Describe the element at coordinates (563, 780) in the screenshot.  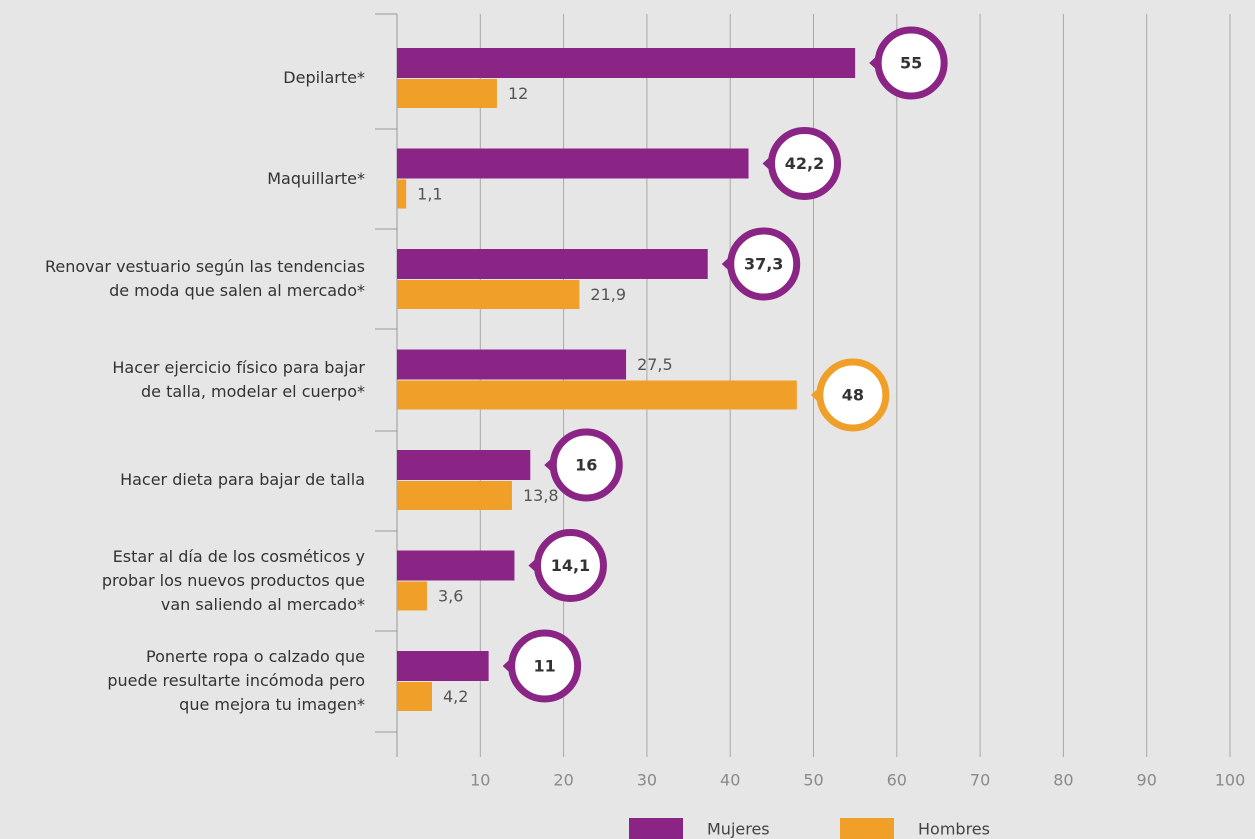
I see `x-tick-label: 20` at that location.